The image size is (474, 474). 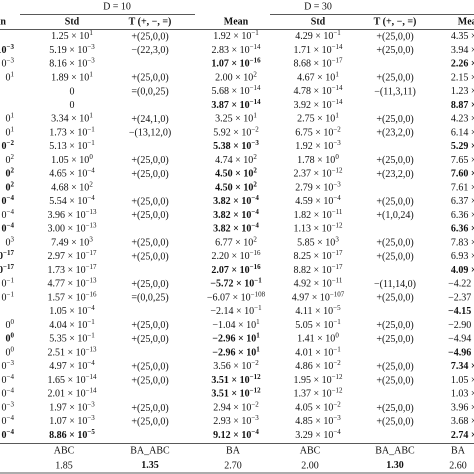 I want to click on table-cell: 1.13 × 10⁻¹², so click(x=318, y=228).